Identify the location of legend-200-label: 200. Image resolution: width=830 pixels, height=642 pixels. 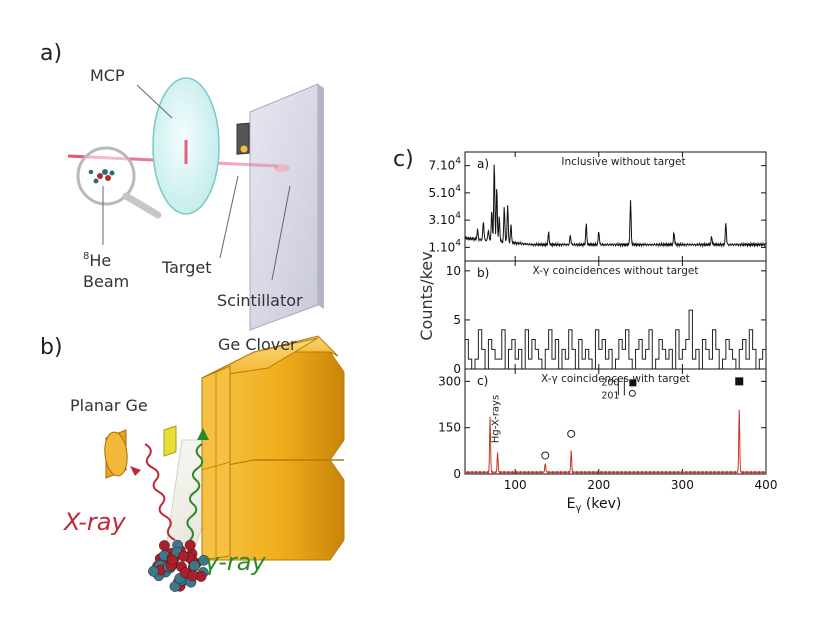
(610, 382).